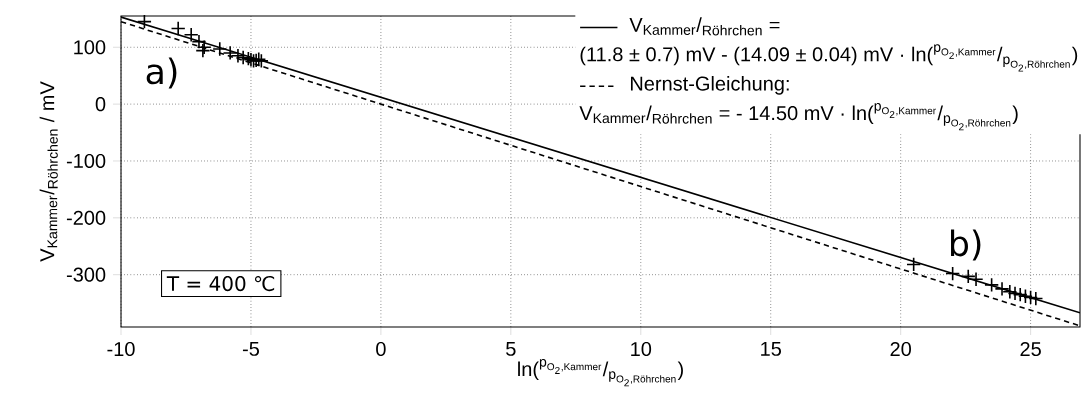 This screenshot has width=1082, height=406. Describe the element at coordinates (100, 104) in the screenshot. I see `y-tick-label: 0` at that location.